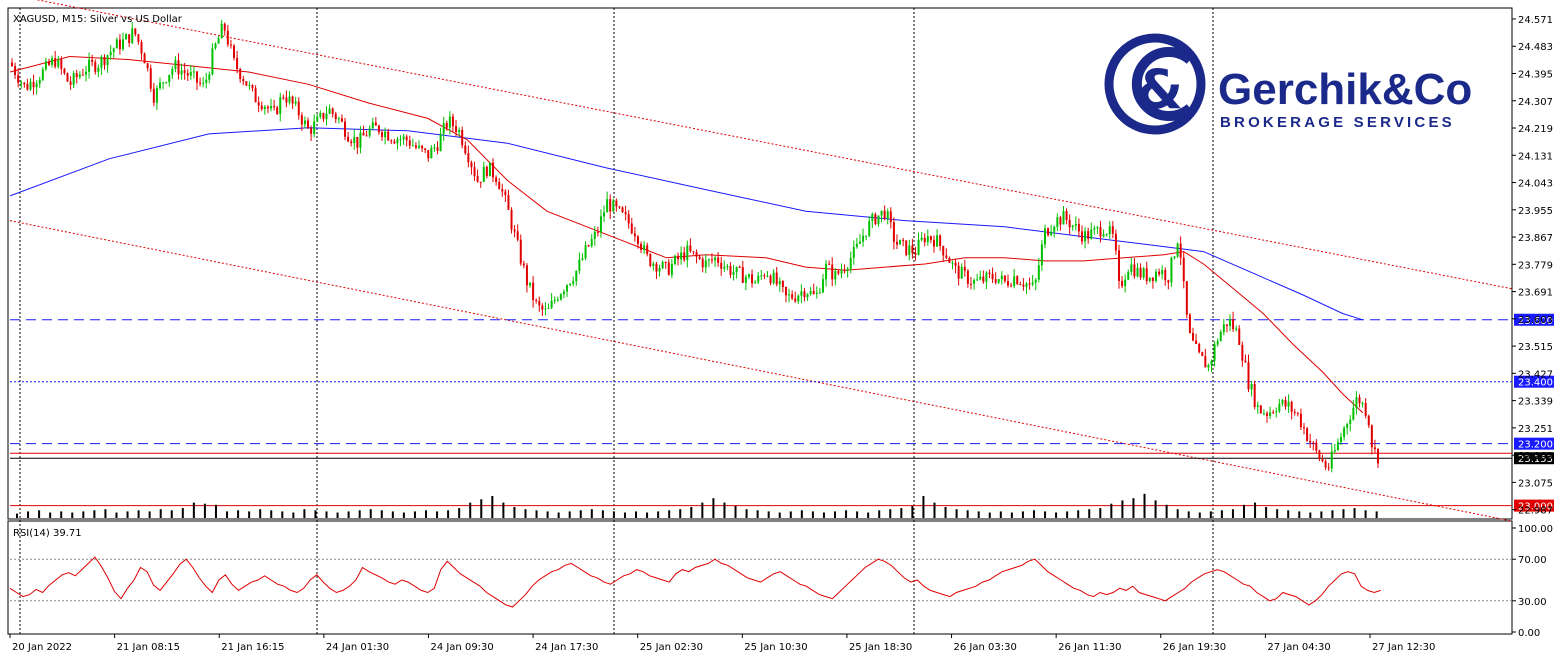  What do you see at coordinates (1535, 459) in the screenshot?
I see `level-tag-label: 23.153` at bounding box center [1535, 459].